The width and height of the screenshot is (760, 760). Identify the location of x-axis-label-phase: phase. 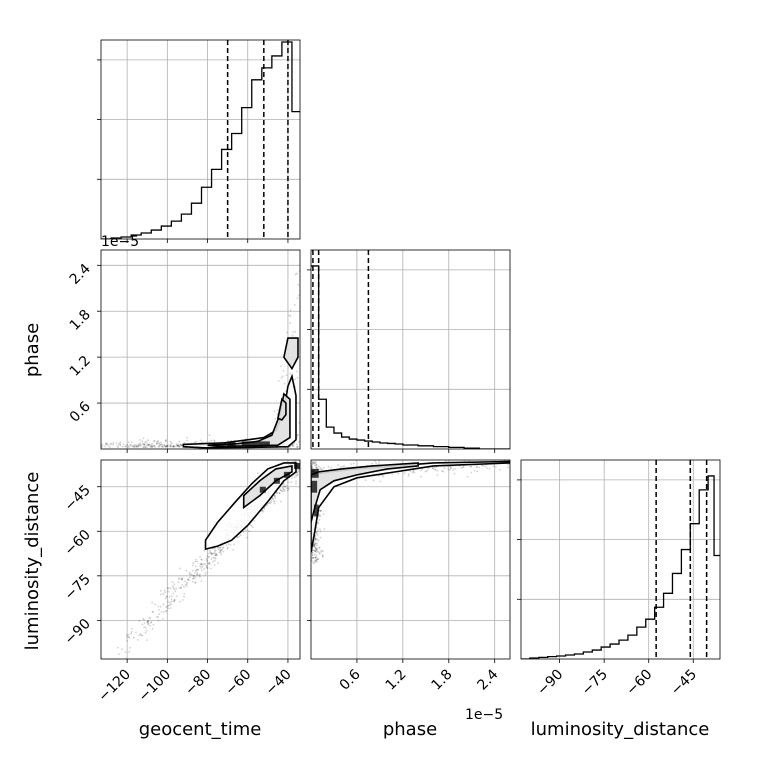
(410, 729).